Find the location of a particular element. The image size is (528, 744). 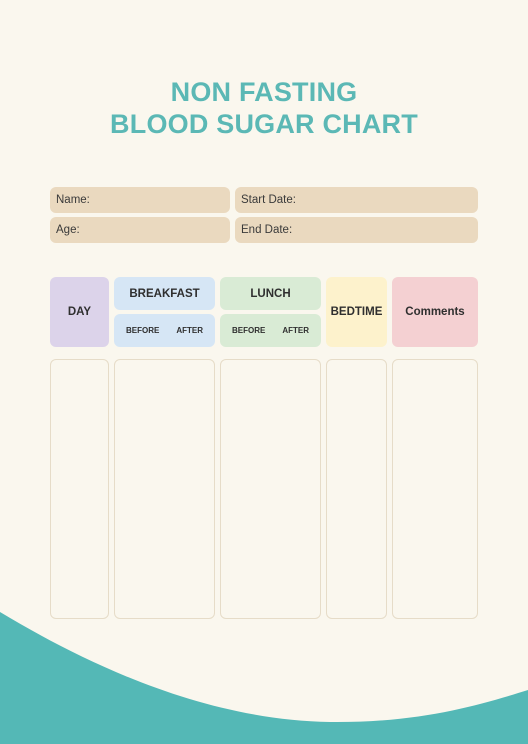

breakfast-header: BREAKFAST is located at coordinates (164, 293).